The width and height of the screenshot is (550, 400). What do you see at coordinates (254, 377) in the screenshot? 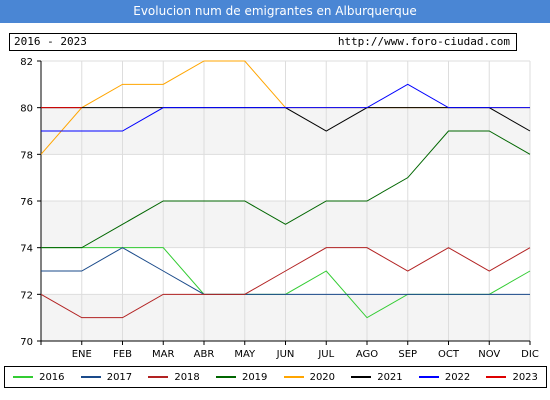
I see `legend-label: 2019` at bounding box center [254, 377].